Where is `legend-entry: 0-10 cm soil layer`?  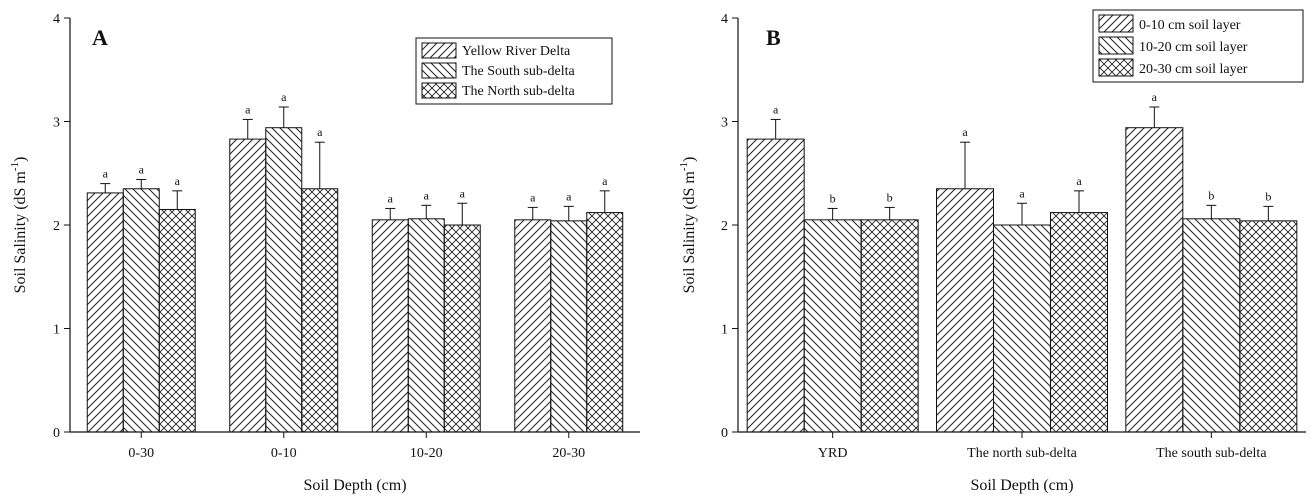
legend-entry: 0-10 cm soil layer is located at coordinates (1190, 25).